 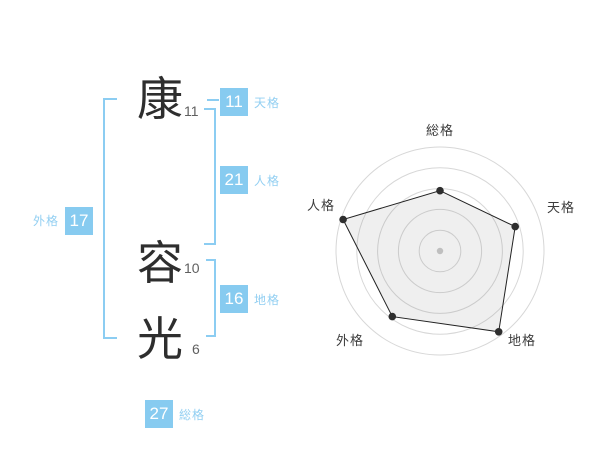 I want to click on gaikaku-label: 外格, so click(x=46, y=221).